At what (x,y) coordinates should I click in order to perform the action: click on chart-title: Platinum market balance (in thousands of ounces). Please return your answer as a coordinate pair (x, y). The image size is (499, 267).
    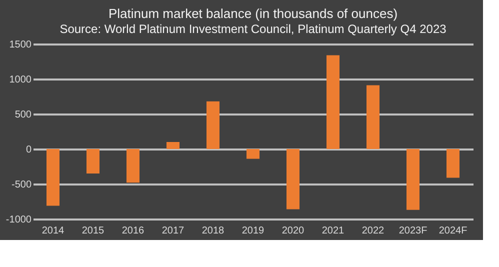
    Looking at the image, I should click on (253, 13).